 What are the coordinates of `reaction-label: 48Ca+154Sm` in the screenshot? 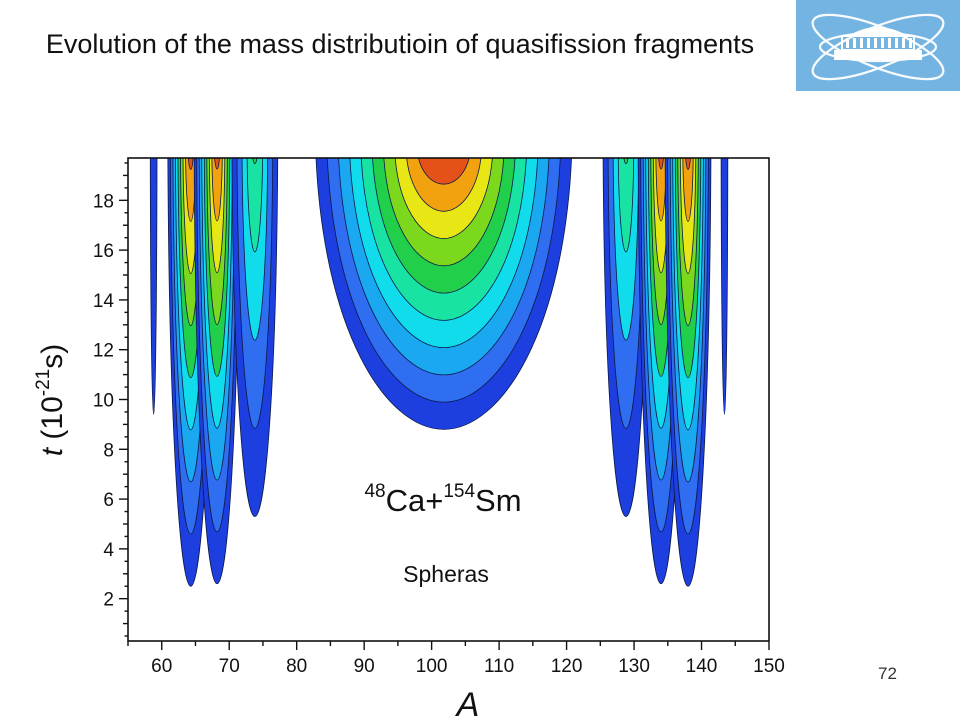 It's located at (442, 499).